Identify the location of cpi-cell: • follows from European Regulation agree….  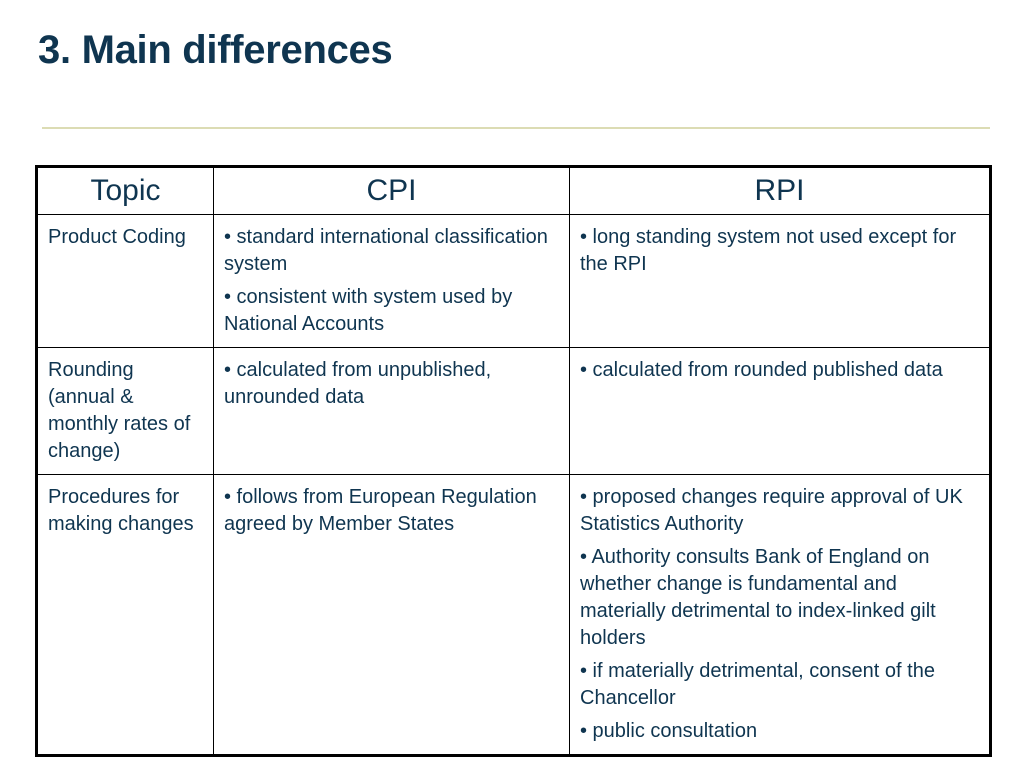
(391, 615).